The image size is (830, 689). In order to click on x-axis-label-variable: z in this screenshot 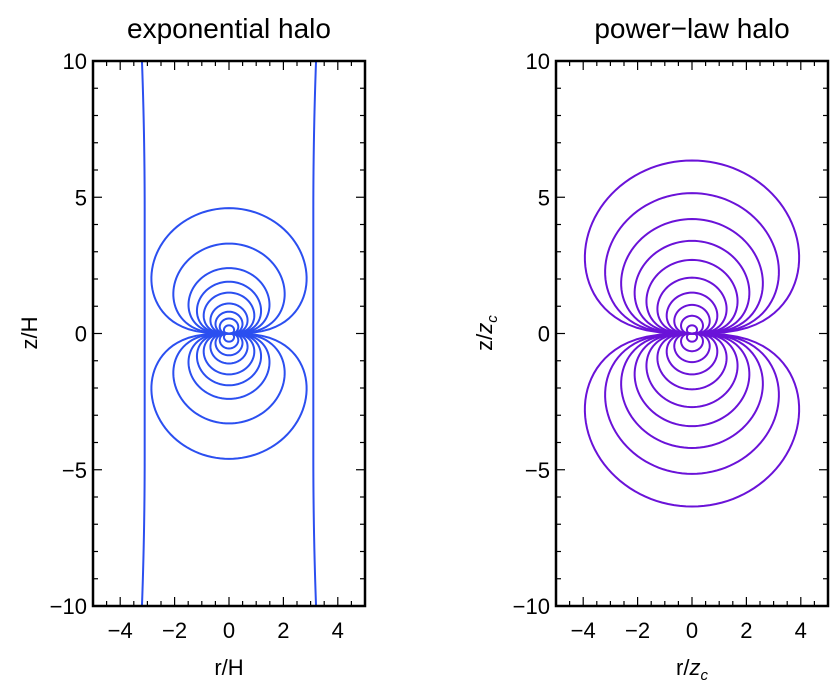, I will do `click(694, 667)`.